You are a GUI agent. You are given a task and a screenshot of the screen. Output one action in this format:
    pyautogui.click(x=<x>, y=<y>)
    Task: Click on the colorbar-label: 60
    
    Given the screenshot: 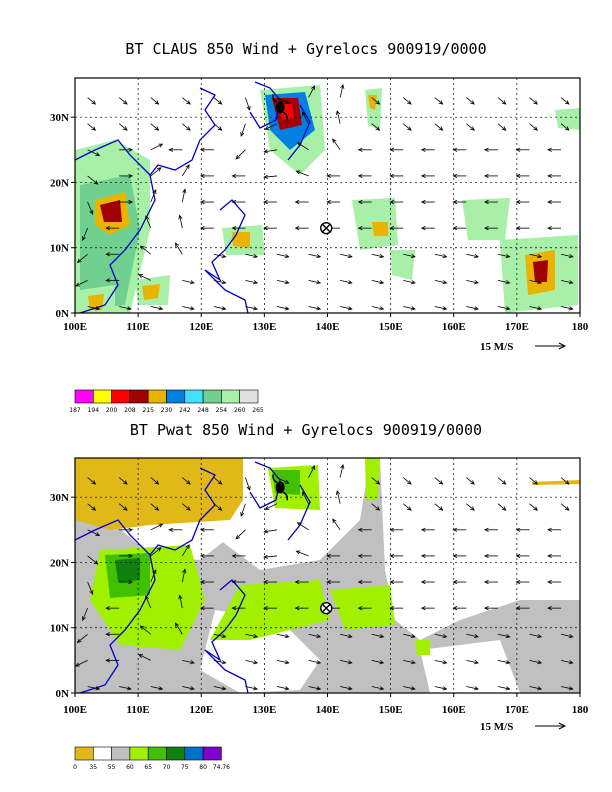 What is the action you would take?
    pyautogui.click(x=130, y=767)
    